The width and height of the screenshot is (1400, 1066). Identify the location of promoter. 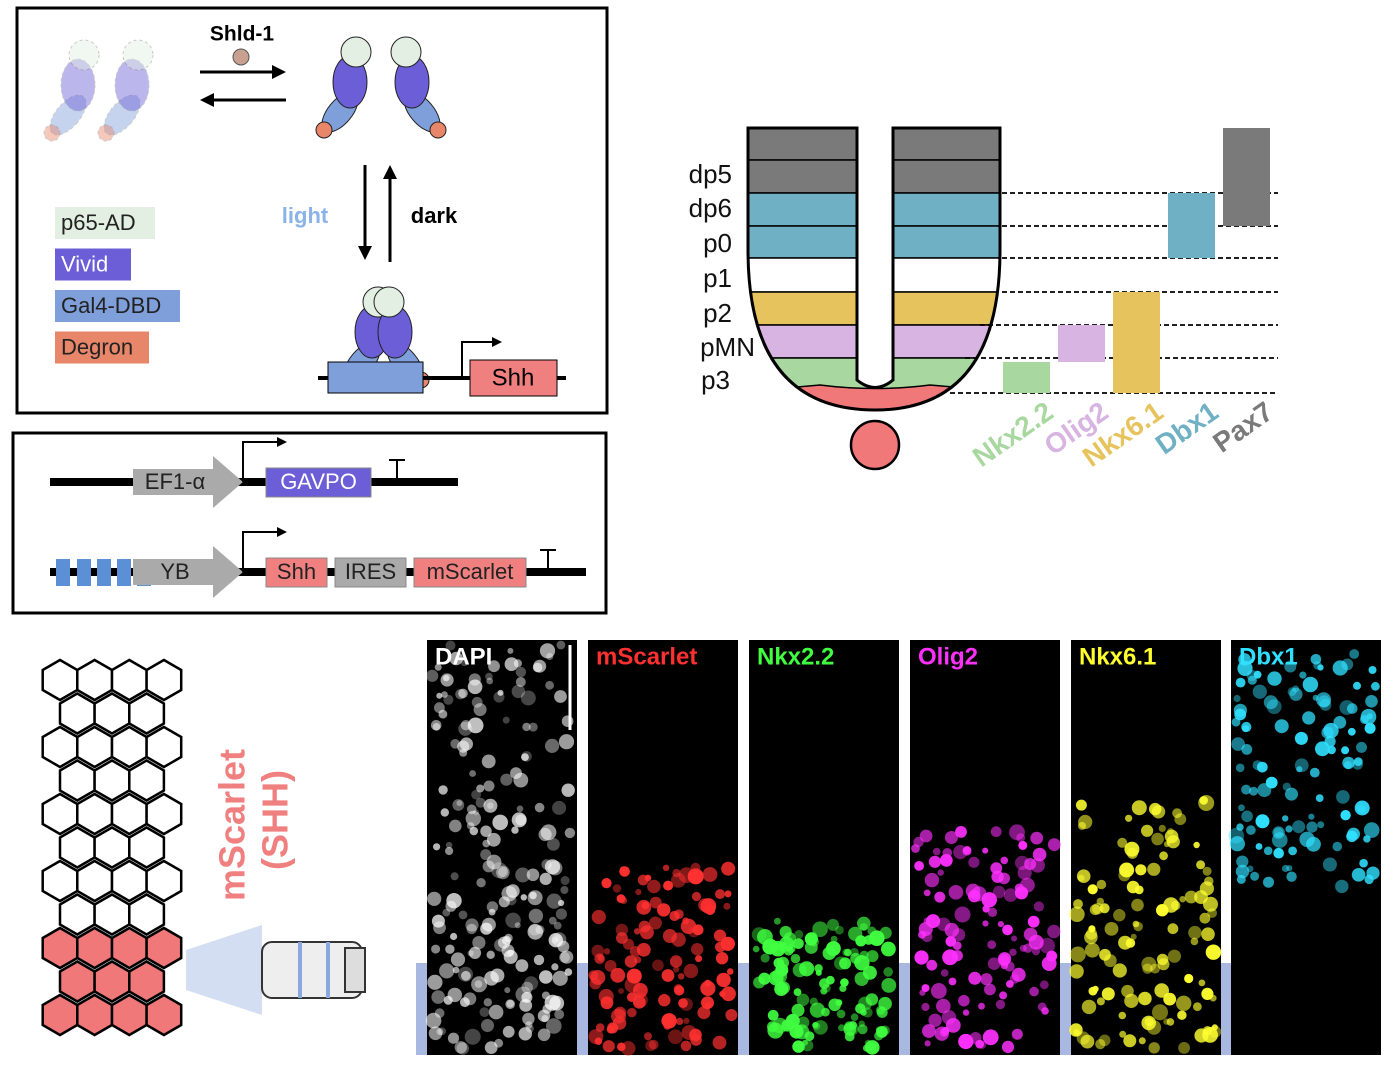
(188, 482).